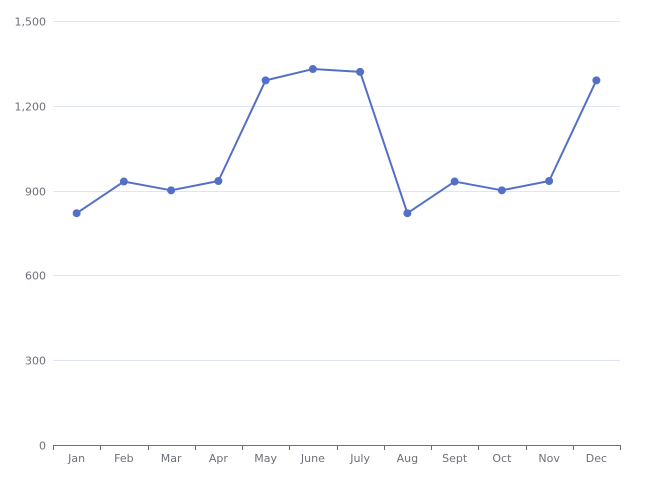  I want to click on x-tick-label: Oct, so click(502, 458).